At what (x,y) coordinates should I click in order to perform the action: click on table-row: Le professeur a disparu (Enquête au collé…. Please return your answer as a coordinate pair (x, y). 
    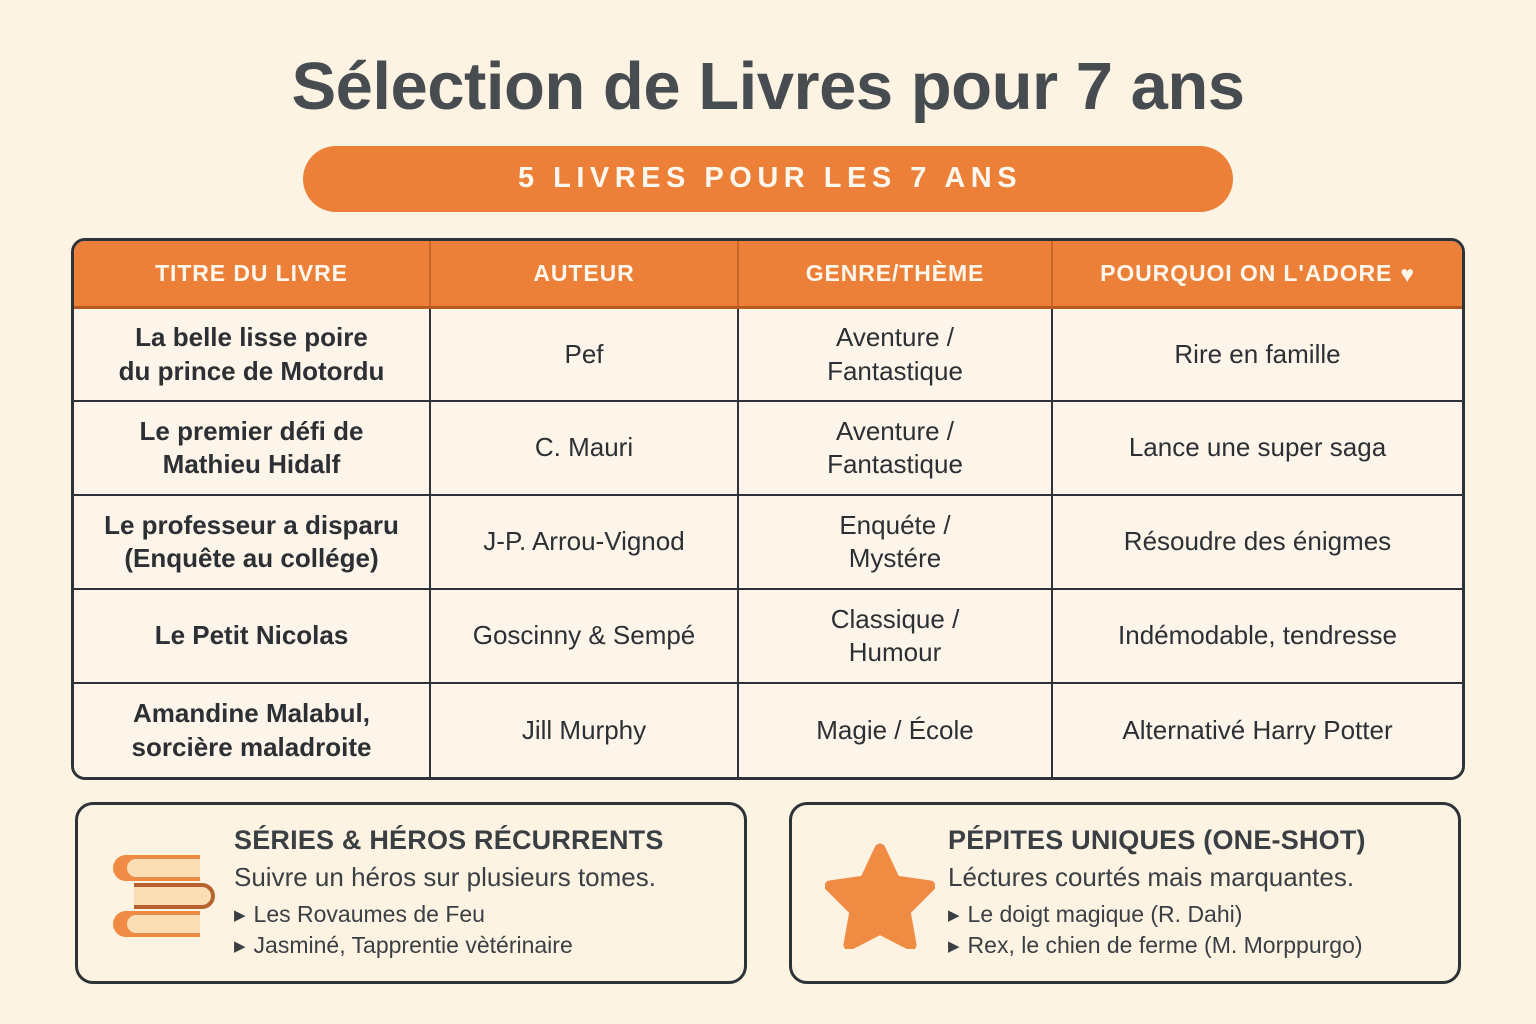
    Looking at the image, I should click on (768, 543).